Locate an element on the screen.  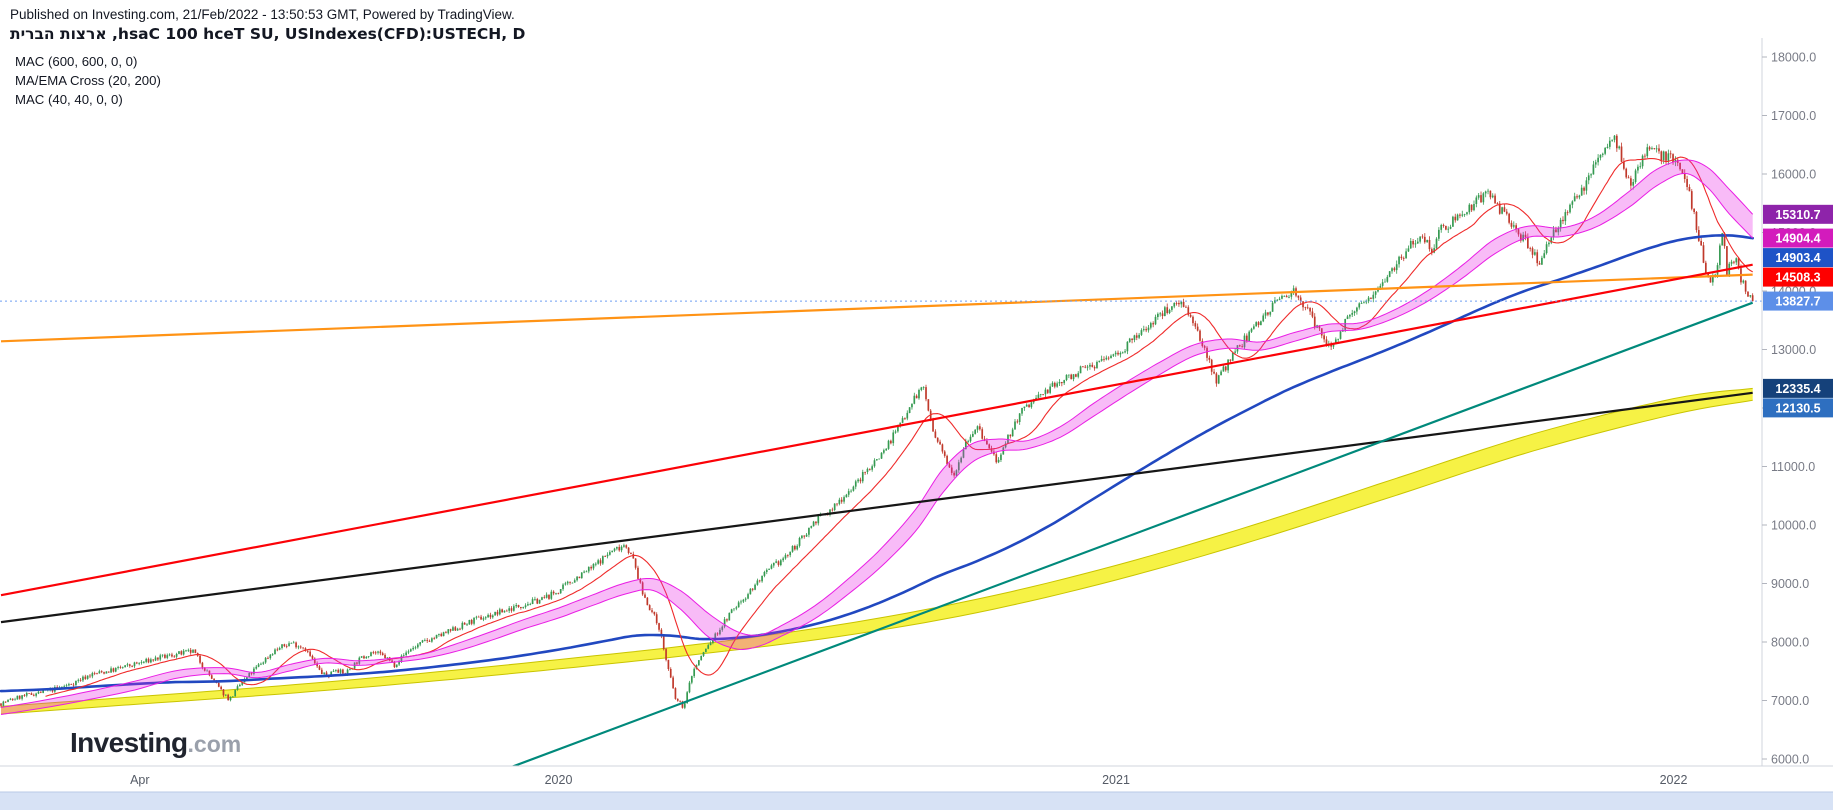
investing-logo: Investing.com is located at coordinates (155, 743).